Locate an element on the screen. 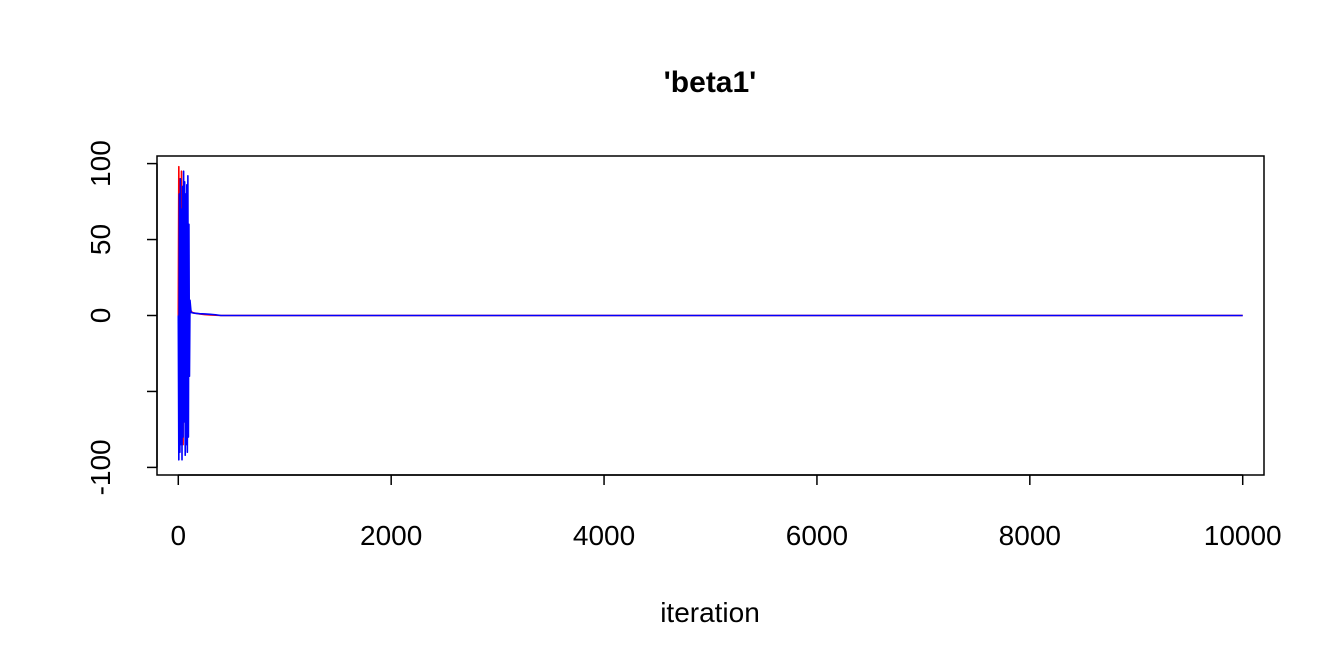  y-tick-label: -100 is located at coordinates (100, 467).